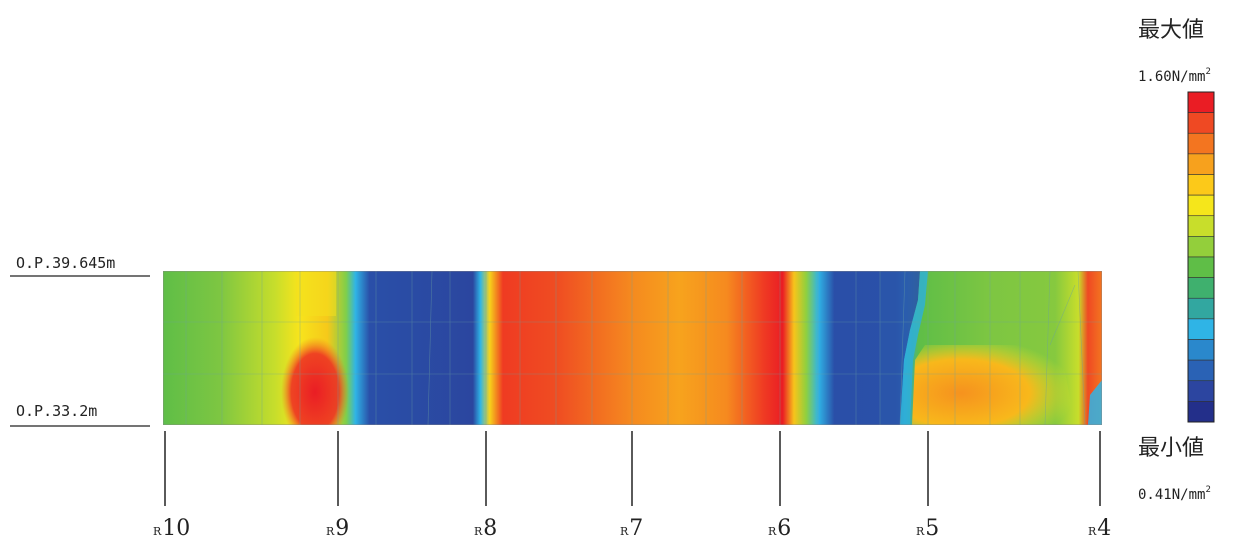  What do you see at coordinates (1176, 260) in the screenshot?
I see `legend: 最大値 1.60N/mm2 最小値 0.41N/mm2` at bounding box center [1176, 260].